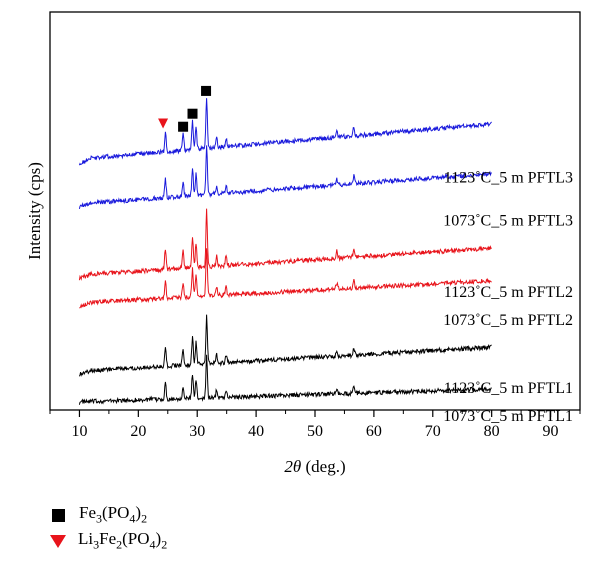 The width and height of the screenshot is (600, 574). Describe the element at coordinates (508, 177) in the screenshot. I see `series-label: 1123˚C_5 m PFTL3` at that location.